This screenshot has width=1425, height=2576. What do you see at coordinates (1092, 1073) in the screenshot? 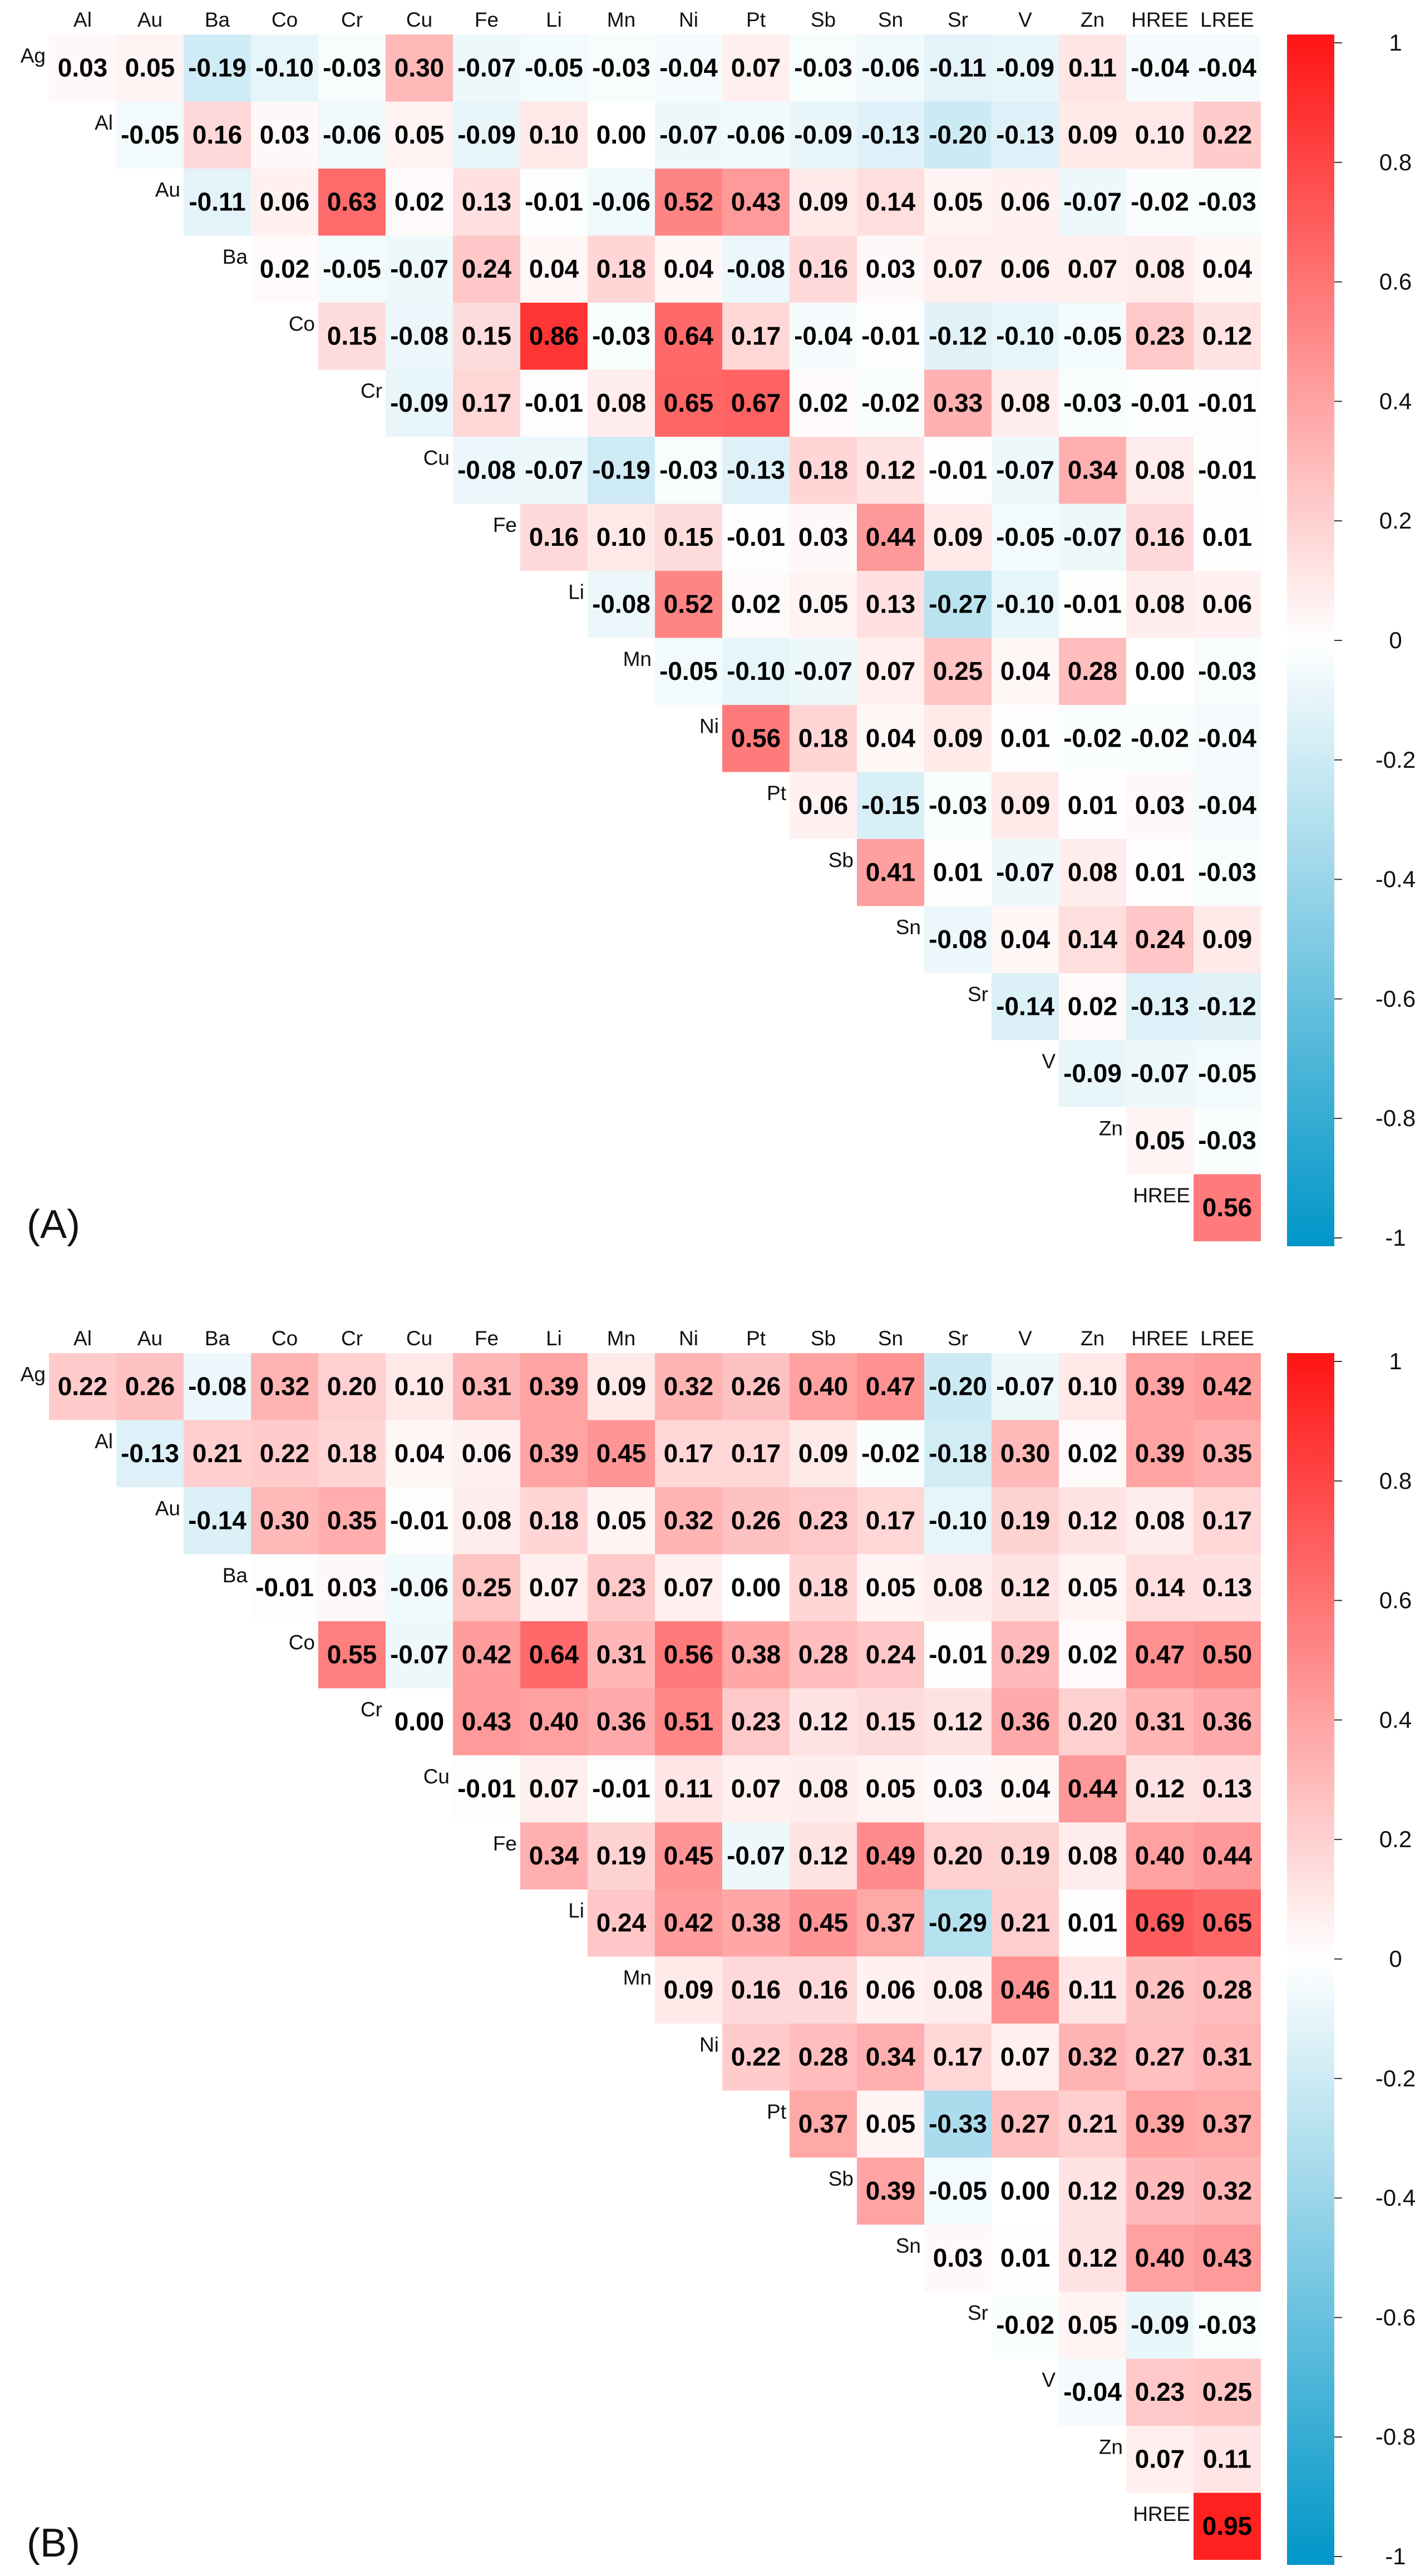
I see `cell-value: -0.09` at bounding box center [1092, 1073].